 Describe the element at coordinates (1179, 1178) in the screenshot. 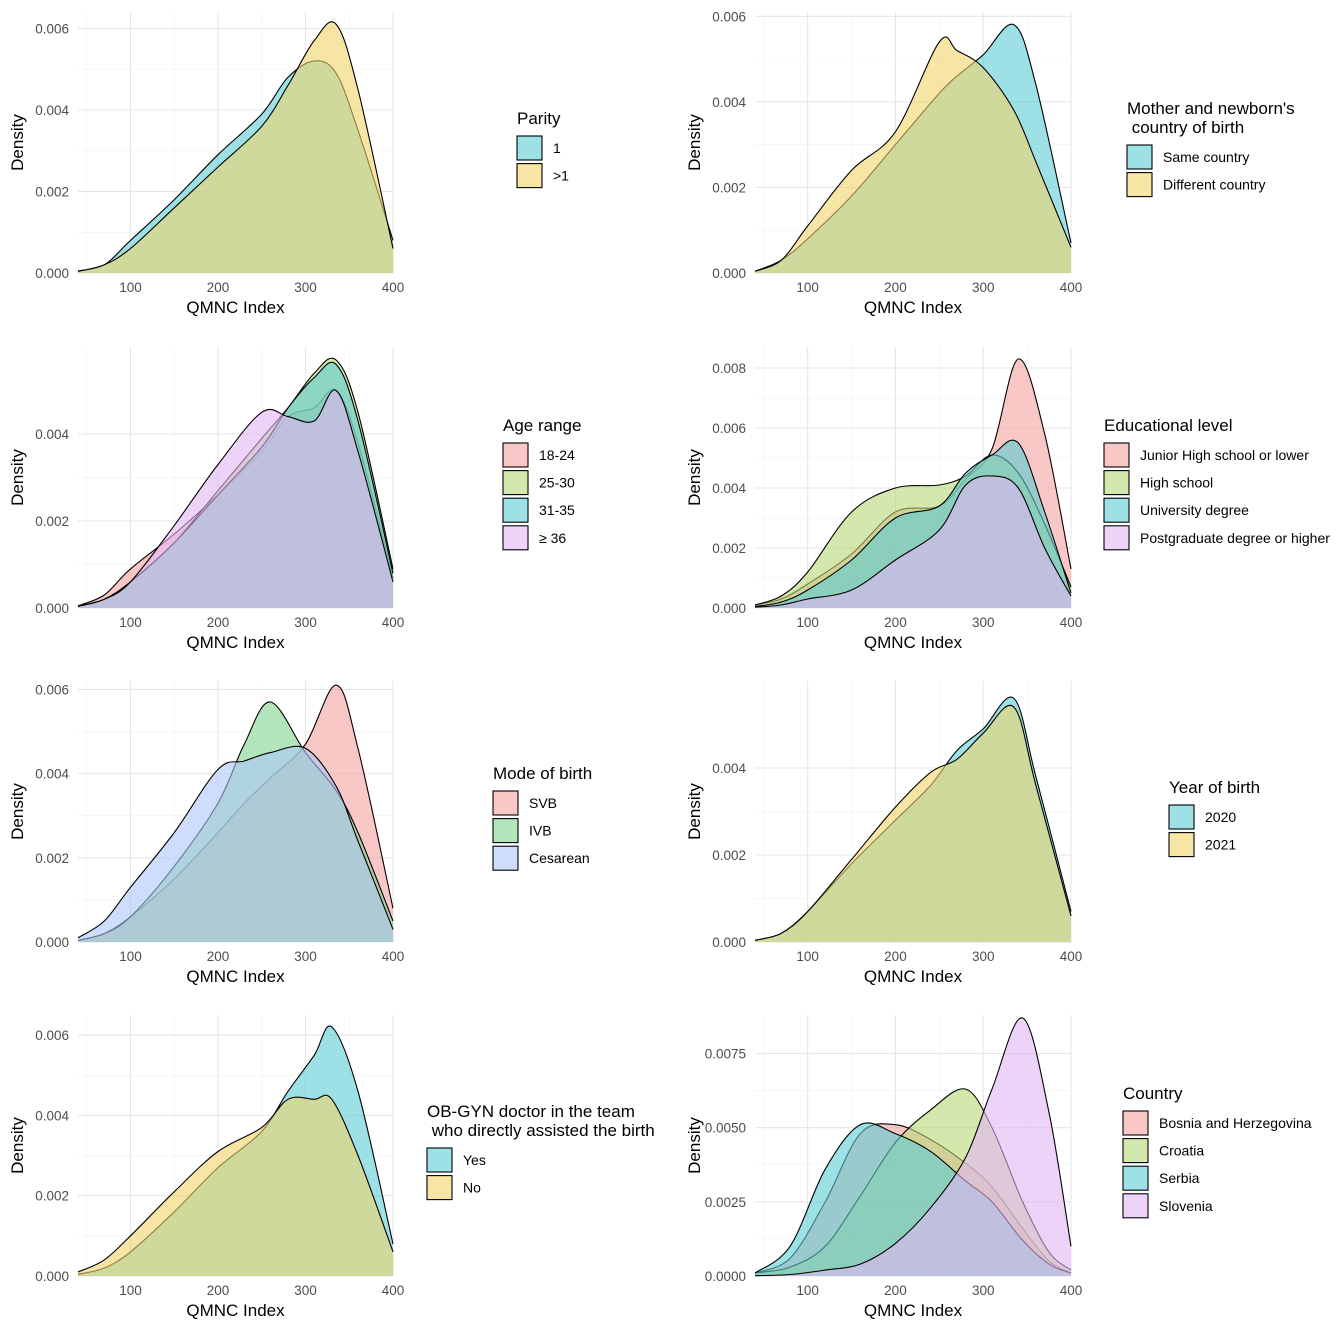

I see `legend-label: Serbia` at that location.